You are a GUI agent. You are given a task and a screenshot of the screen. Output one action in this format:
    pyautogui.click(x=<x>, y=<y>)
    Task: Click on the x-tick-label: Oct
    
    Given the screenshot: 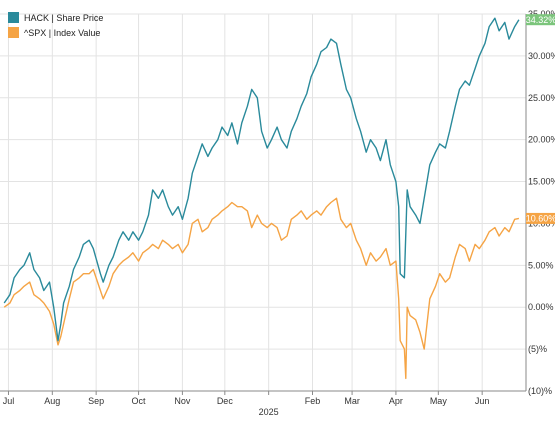 What is the action you would take?
    pyautogui.click(x=139, y=401)
    